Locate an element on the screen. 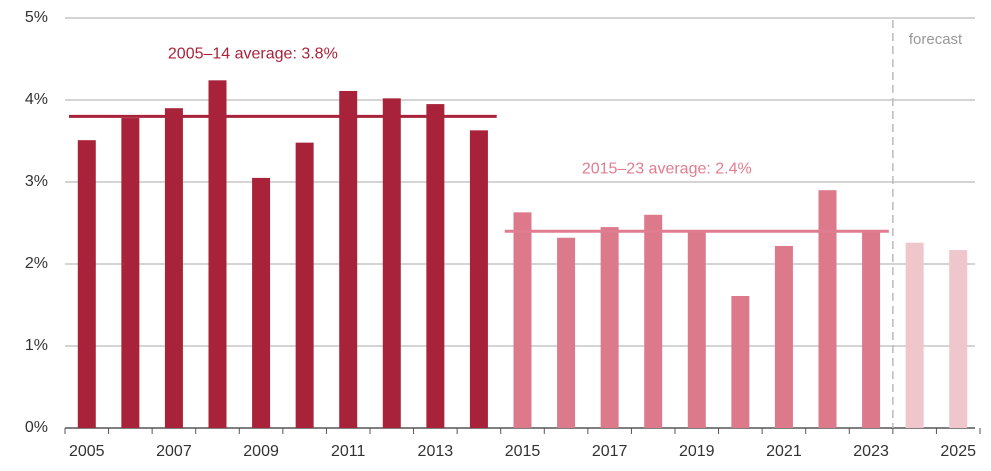 The width and height of the screenshot is (991, 471). x-tick-label: 2021 is located at coordinates (784, 451).